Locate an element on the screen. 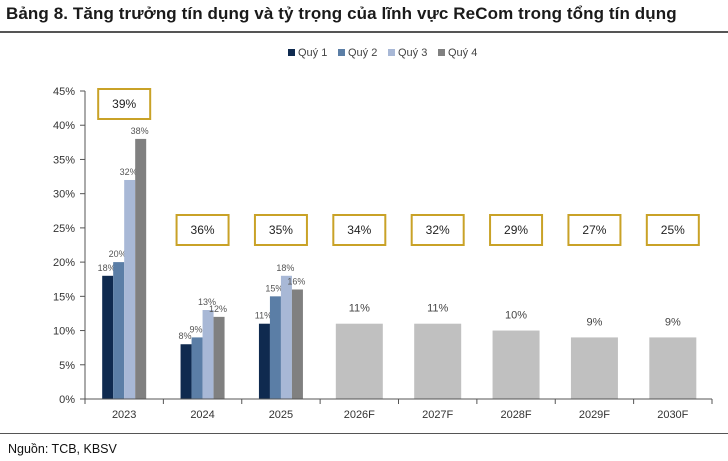 This screenshot has height=461, width=728. legend-swatch-q2 is located at coordinates (341, 52).